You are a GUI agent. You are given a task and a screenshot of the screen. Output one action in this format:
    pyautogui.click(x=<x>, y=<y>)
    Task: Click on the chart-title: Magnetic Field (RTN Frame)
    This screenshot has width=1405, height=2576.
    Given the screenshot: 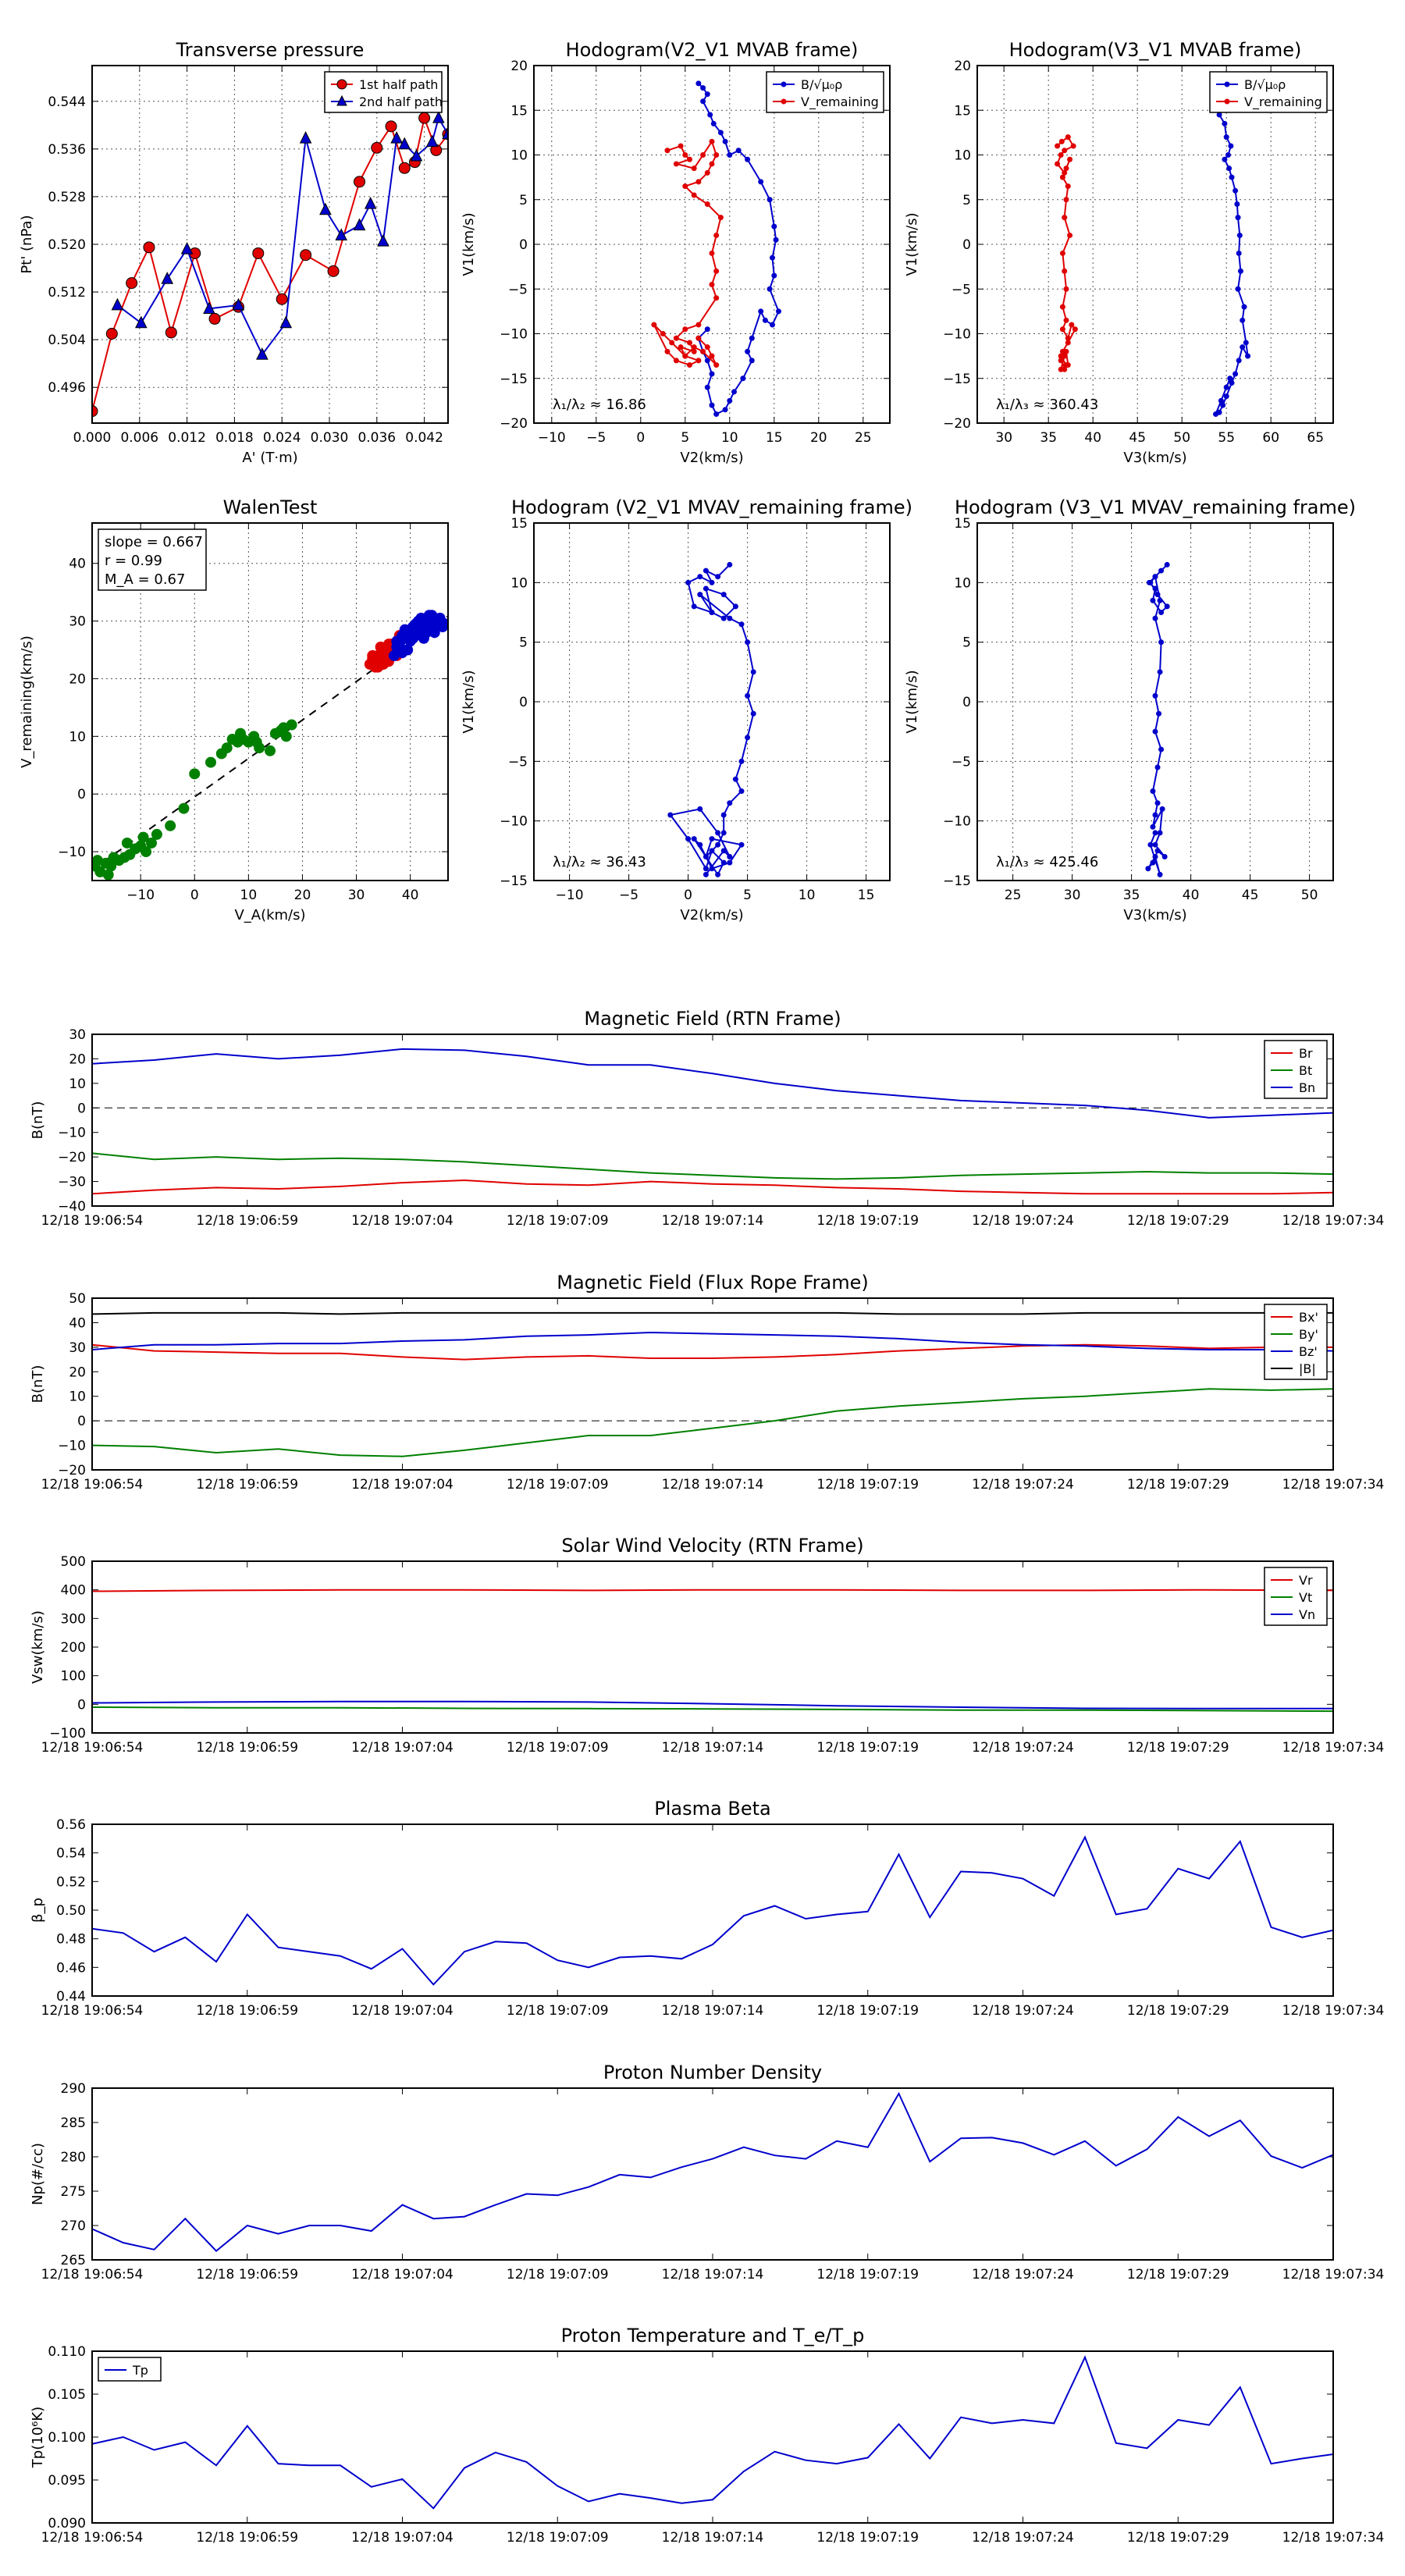 What is the action you would take?
    pyautogui.click(x=713, y=1019)
    